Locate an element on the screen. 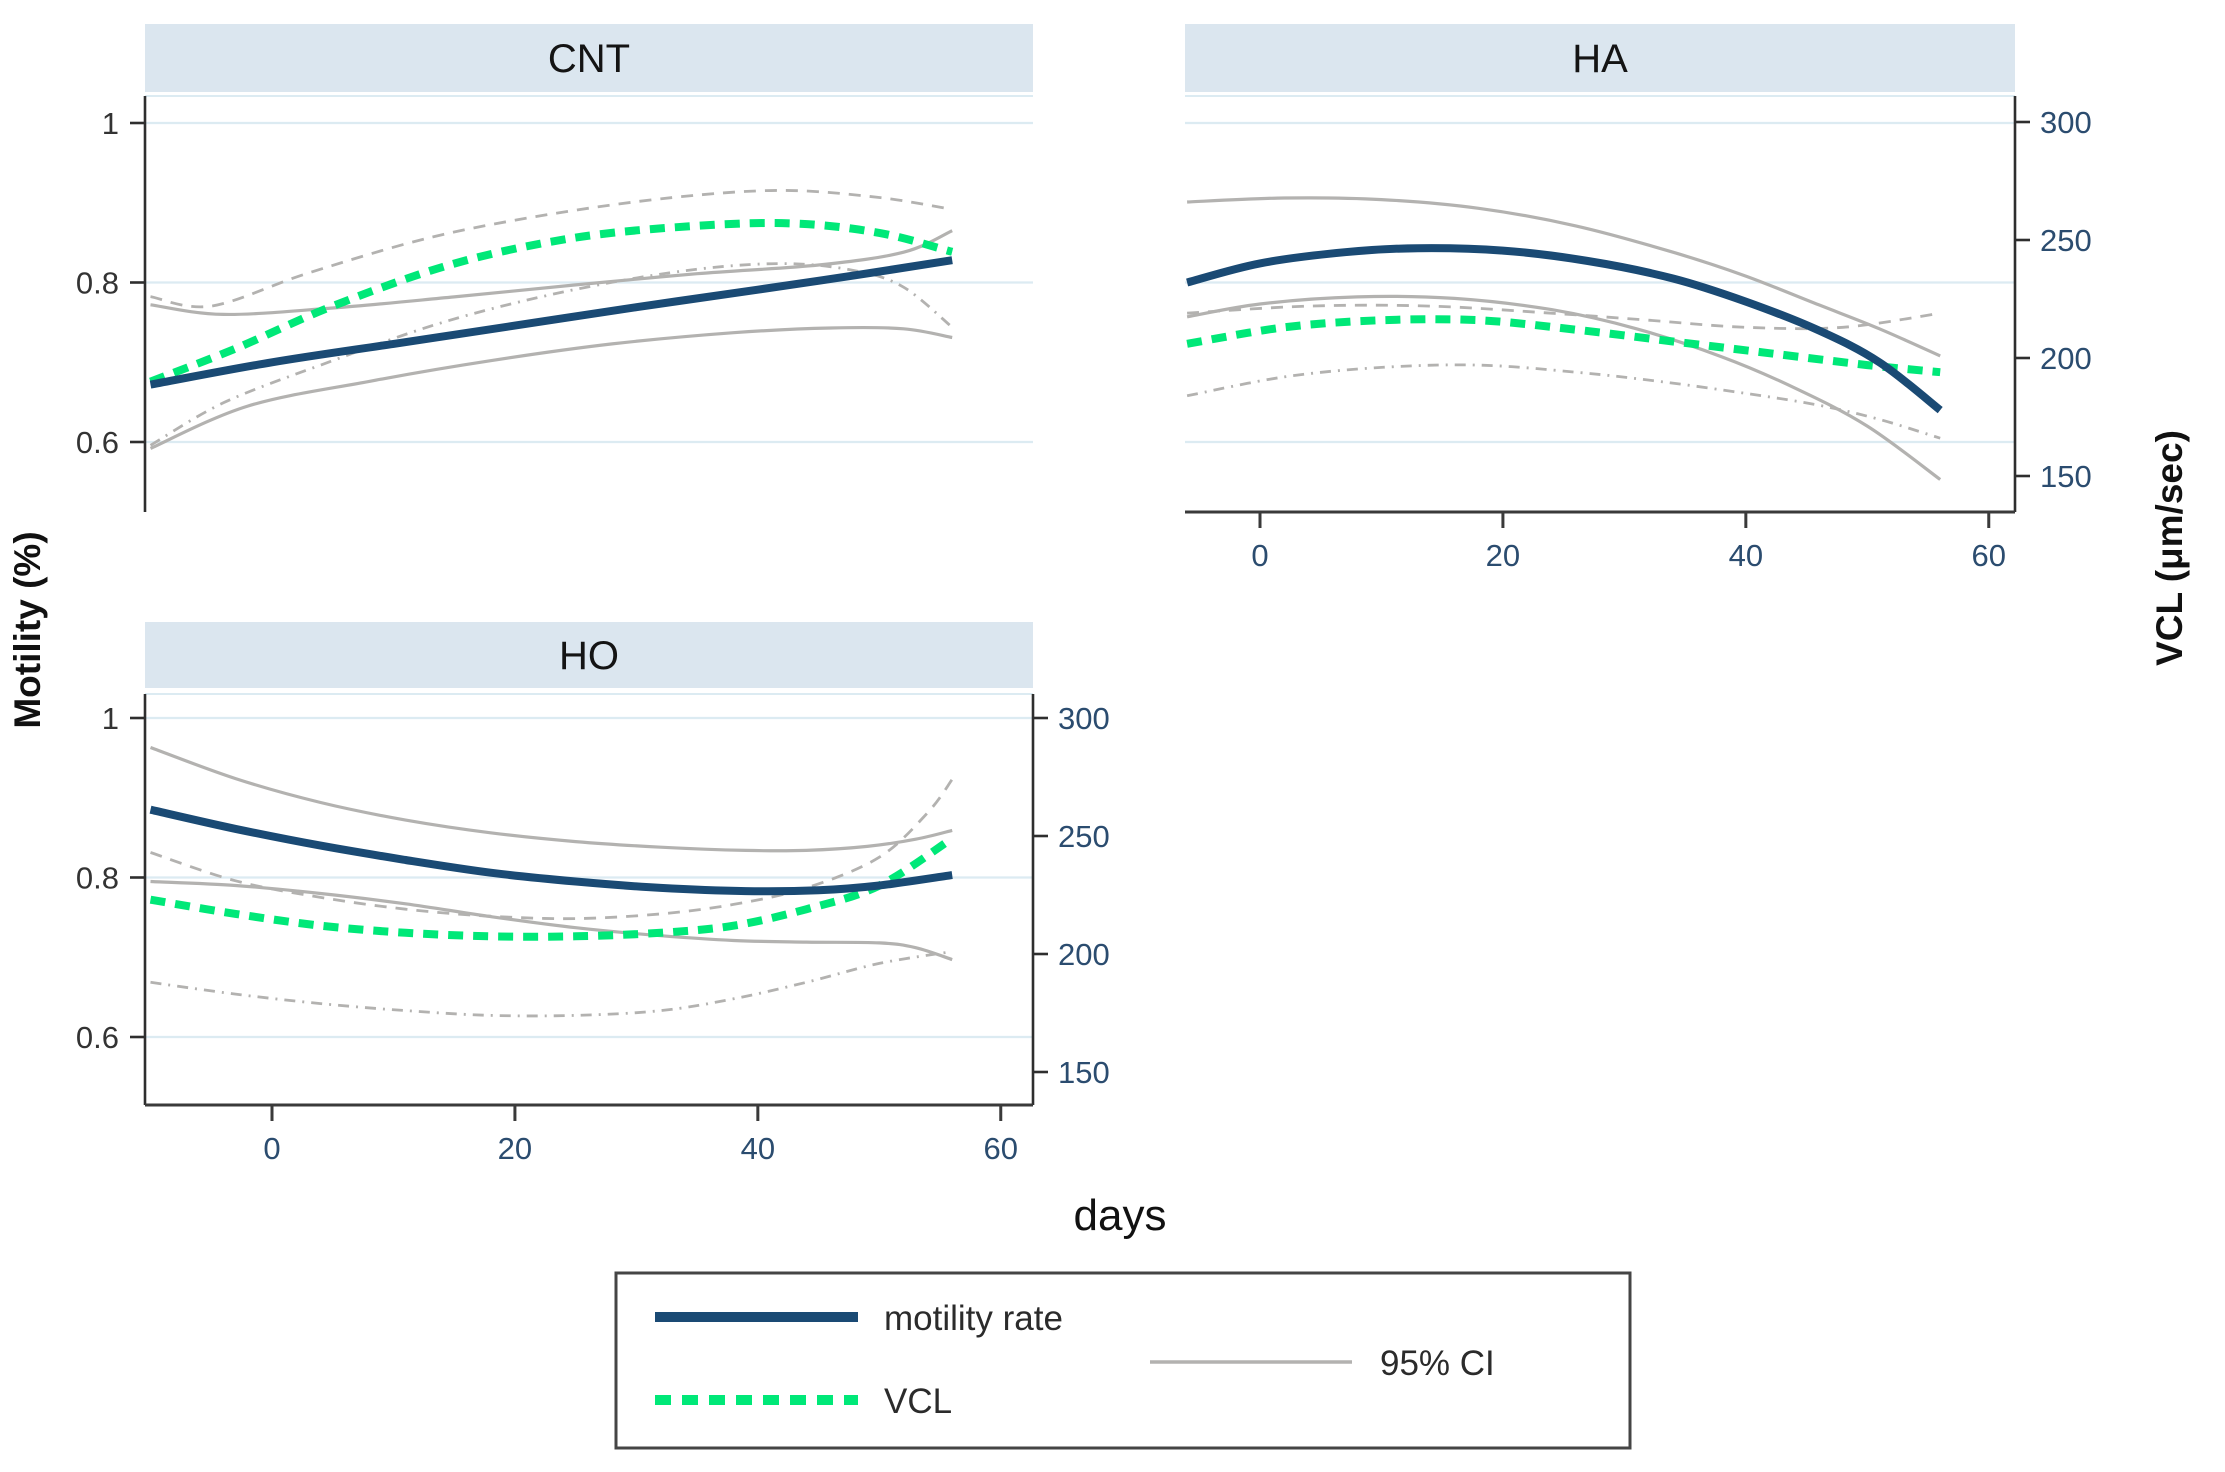 The width and height of the screenshot is (2225, 1472). panel-title-cnt: CNT is located at coordinates (589, 59).